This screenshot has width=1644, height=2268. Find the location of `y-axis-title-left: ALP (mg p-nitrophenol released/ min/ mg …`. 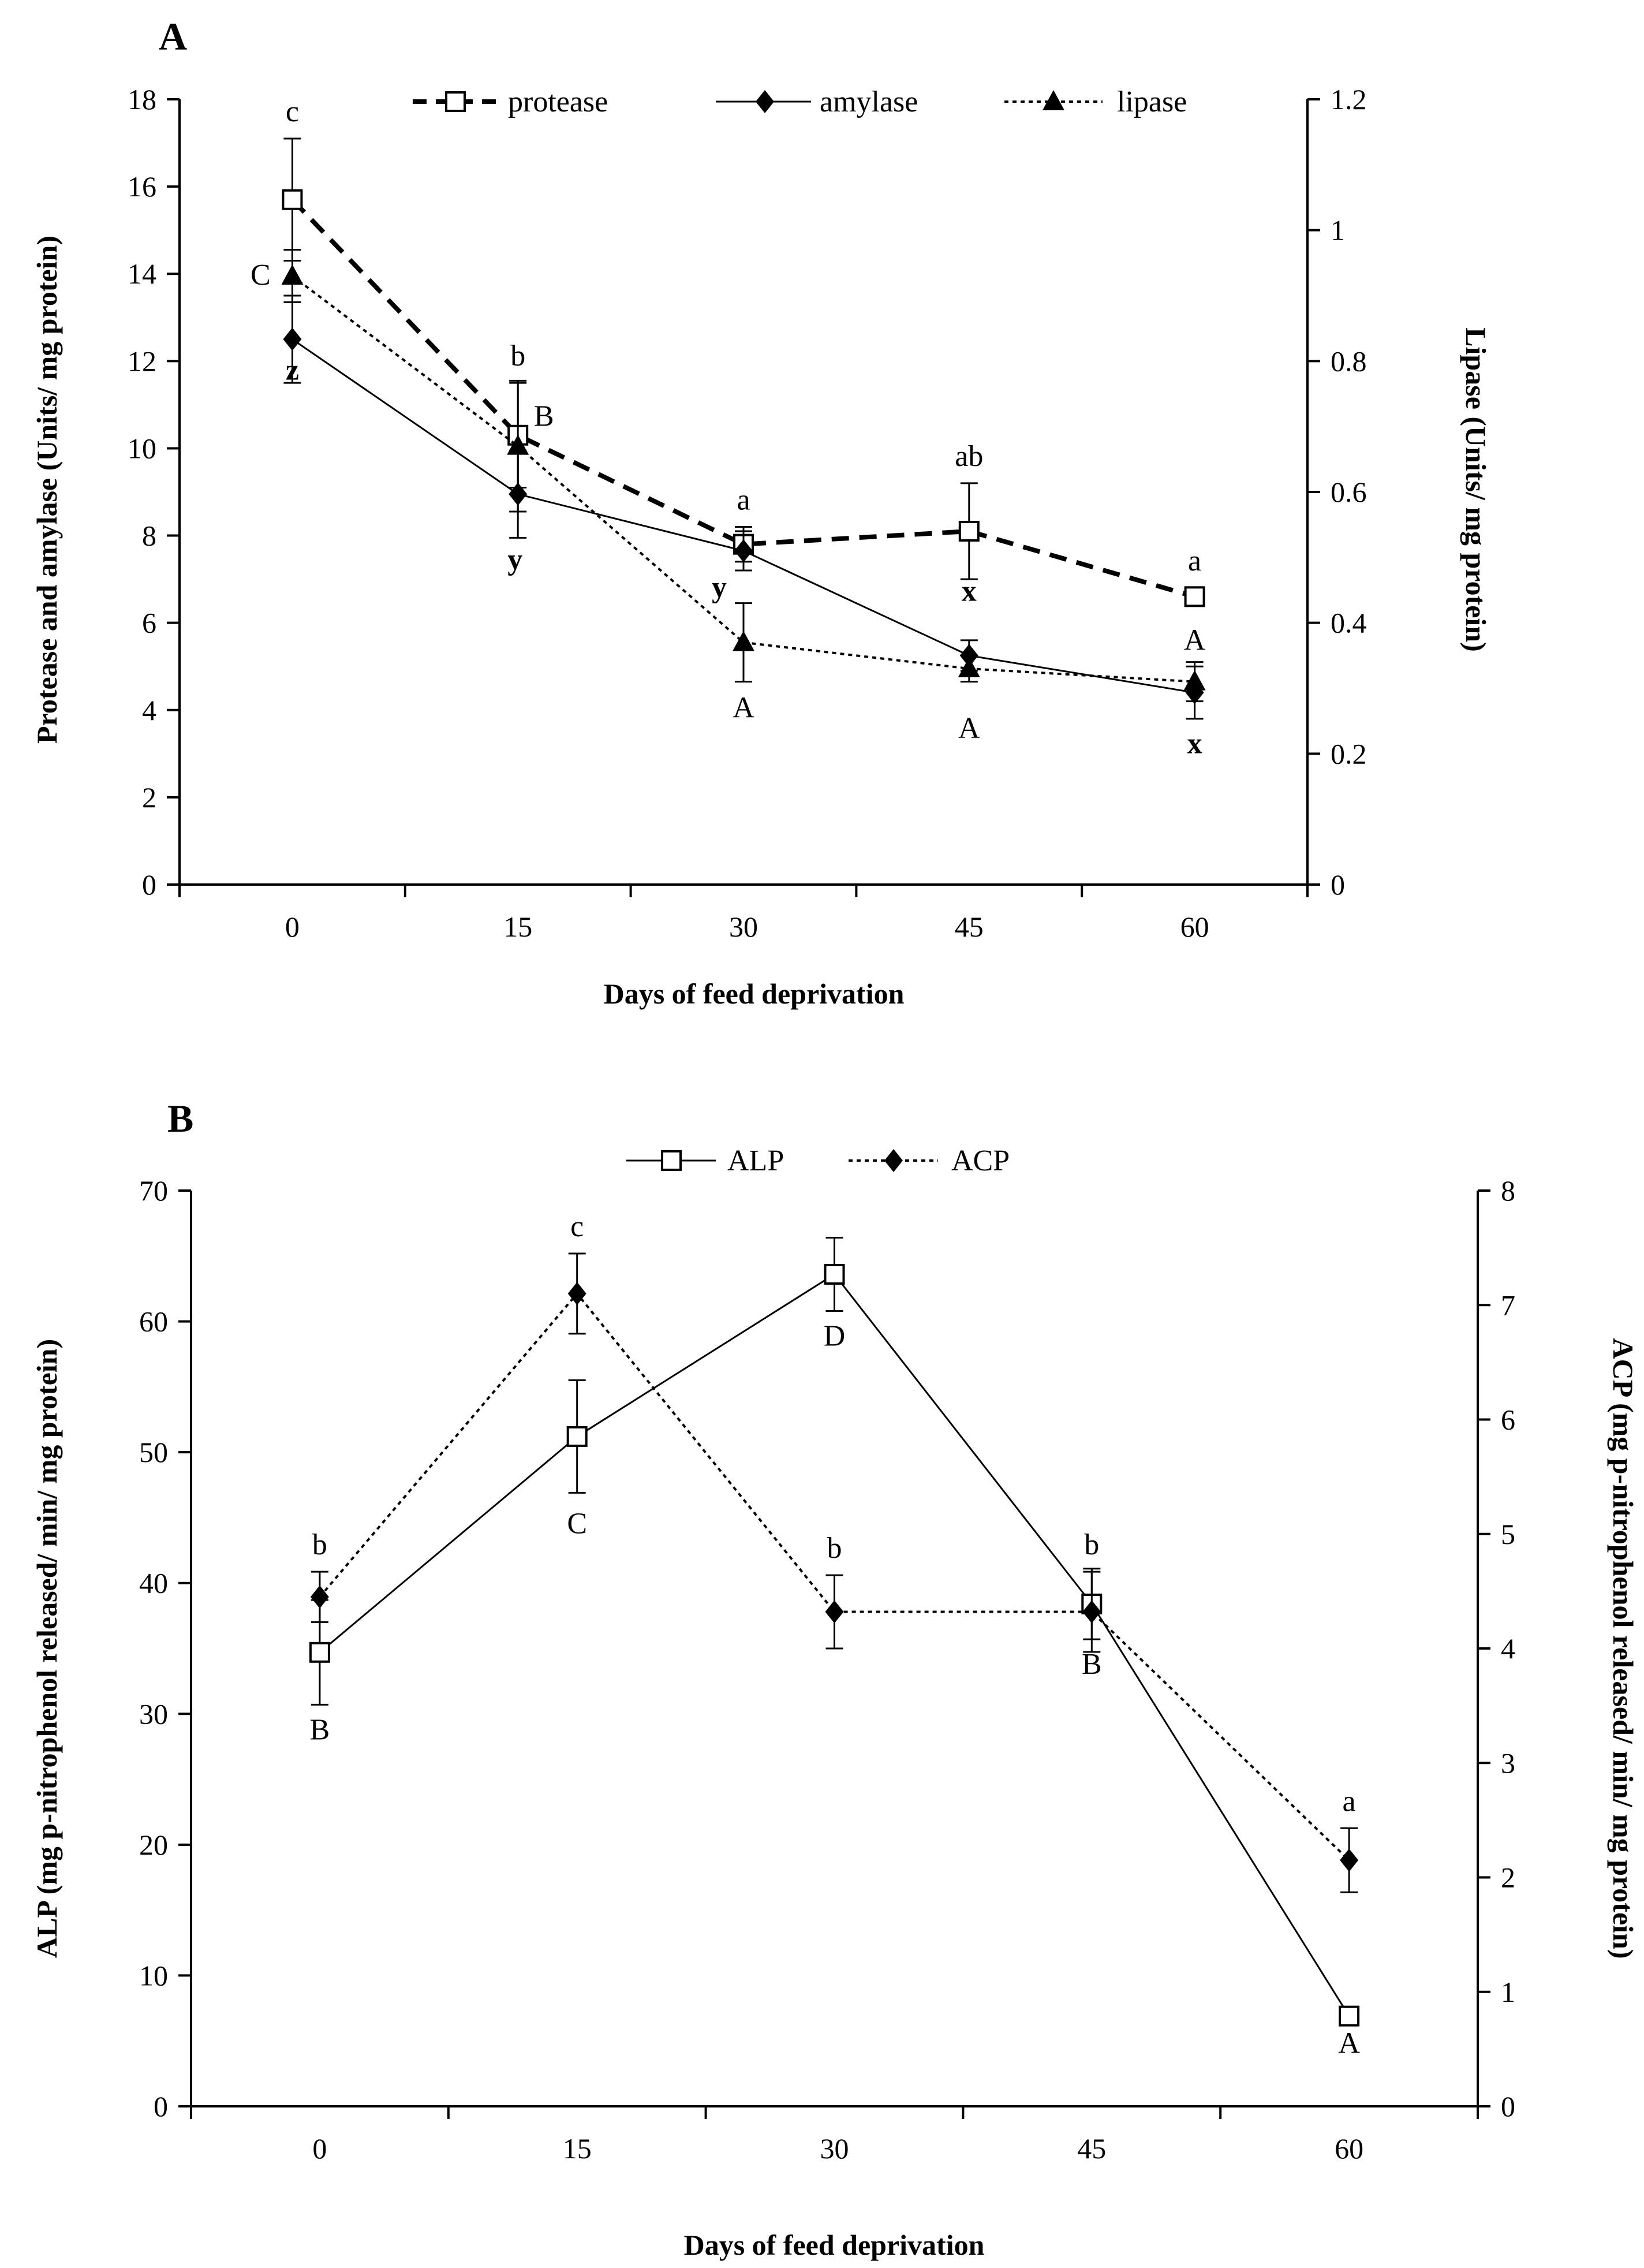

y-axis-title-left: ALP (mg p-nitrophenol released/ min/ mg … is located at coordinates (47, 1648).